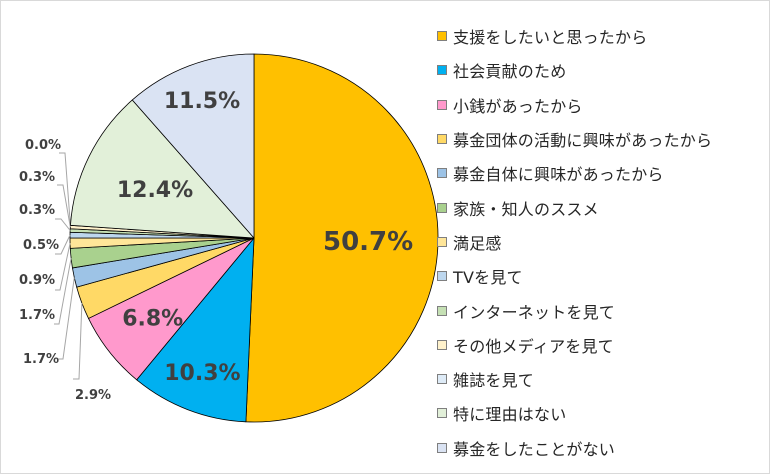  I want to click on legend-item: 満足感, so click(574, 242).